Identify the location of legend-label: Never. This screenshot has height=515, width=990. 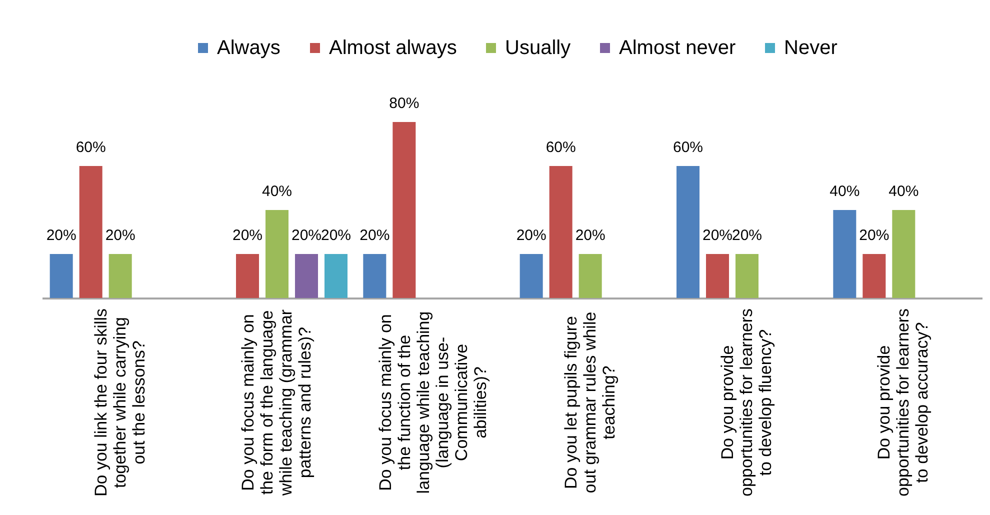
(811, 48).